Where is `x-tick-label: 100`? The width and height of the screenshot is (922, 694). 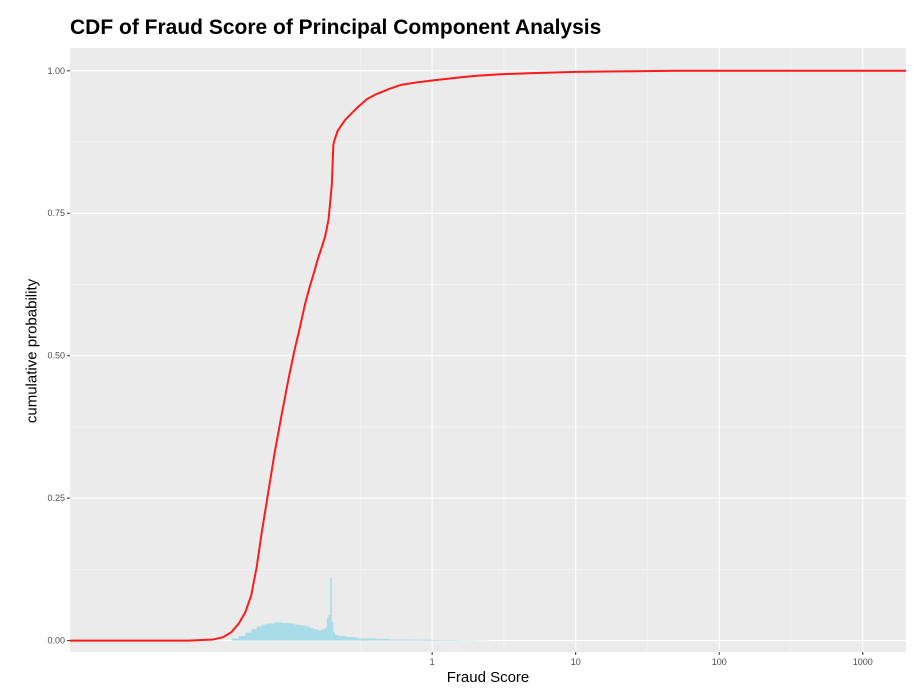
x-tick-label: 100 is located at coordinates (719, 662).